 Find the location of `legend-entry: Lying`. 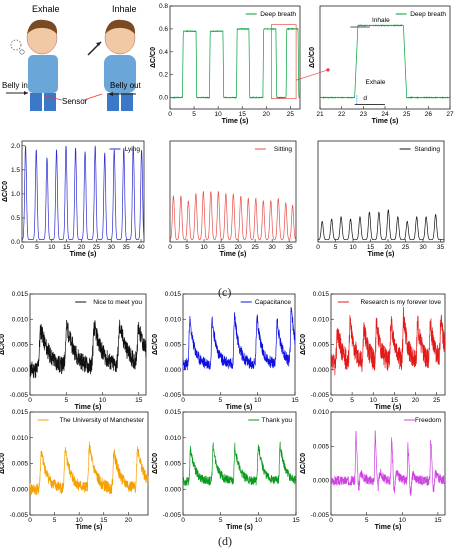

legend-entry: Lying is located at coordinates (133, 149).